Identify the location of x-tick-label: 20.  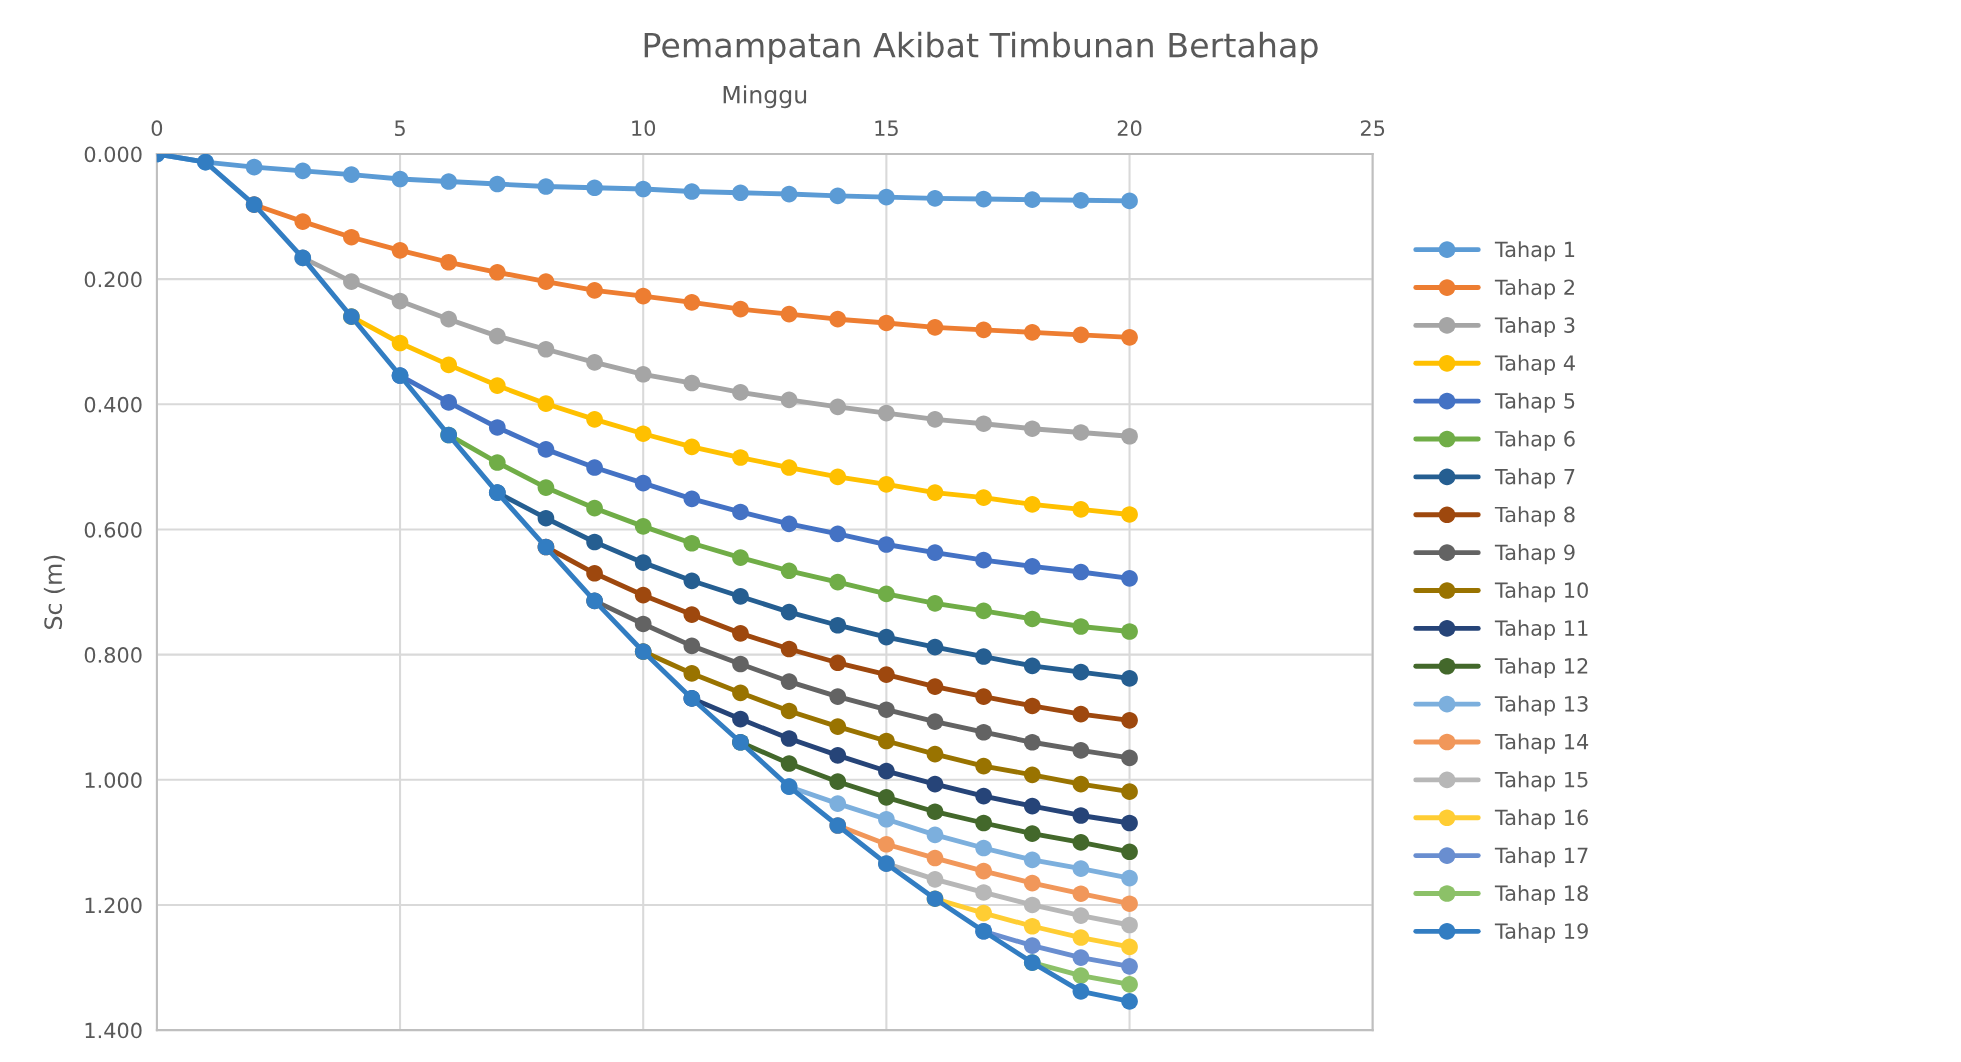
(1129, 128).